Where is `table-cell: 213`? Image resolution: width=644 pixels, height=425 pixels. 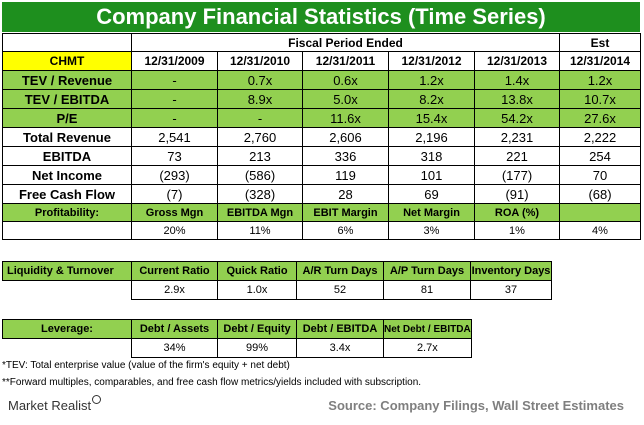
table-cell: 213 is located at coordinates (260, 156).